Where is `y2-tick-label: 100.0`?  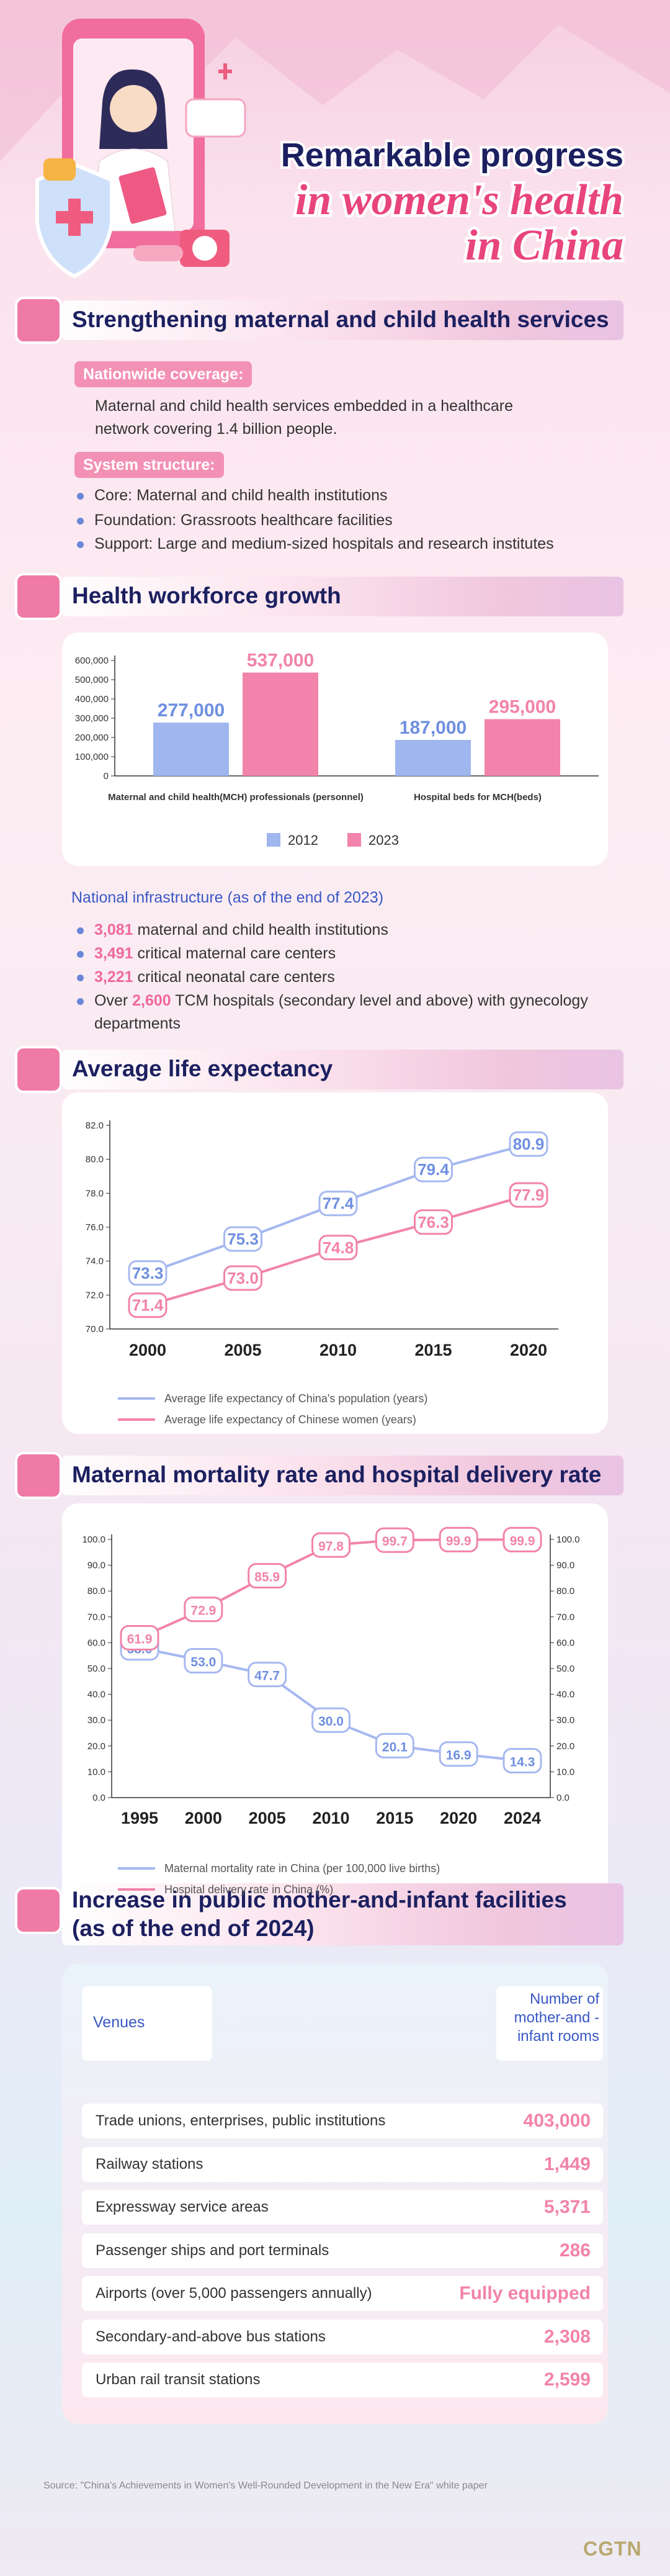 y2-tick-label: 100.0 is located at coordinates (568, 1539).